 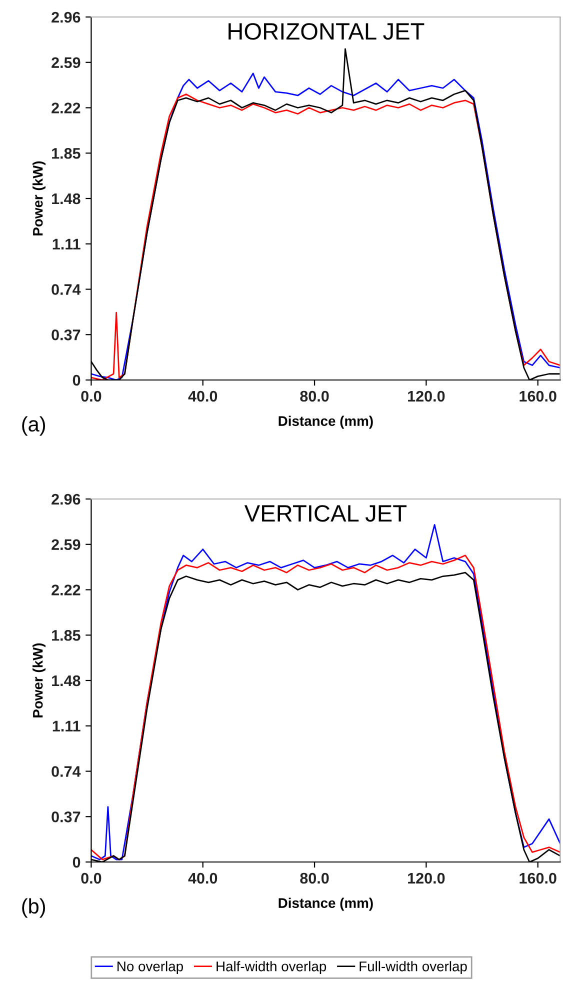 What do you see at coordinates (271, 967) in the screenshot?
I see `legend-label: Half-width overlap` at bounding box center [271, 967].